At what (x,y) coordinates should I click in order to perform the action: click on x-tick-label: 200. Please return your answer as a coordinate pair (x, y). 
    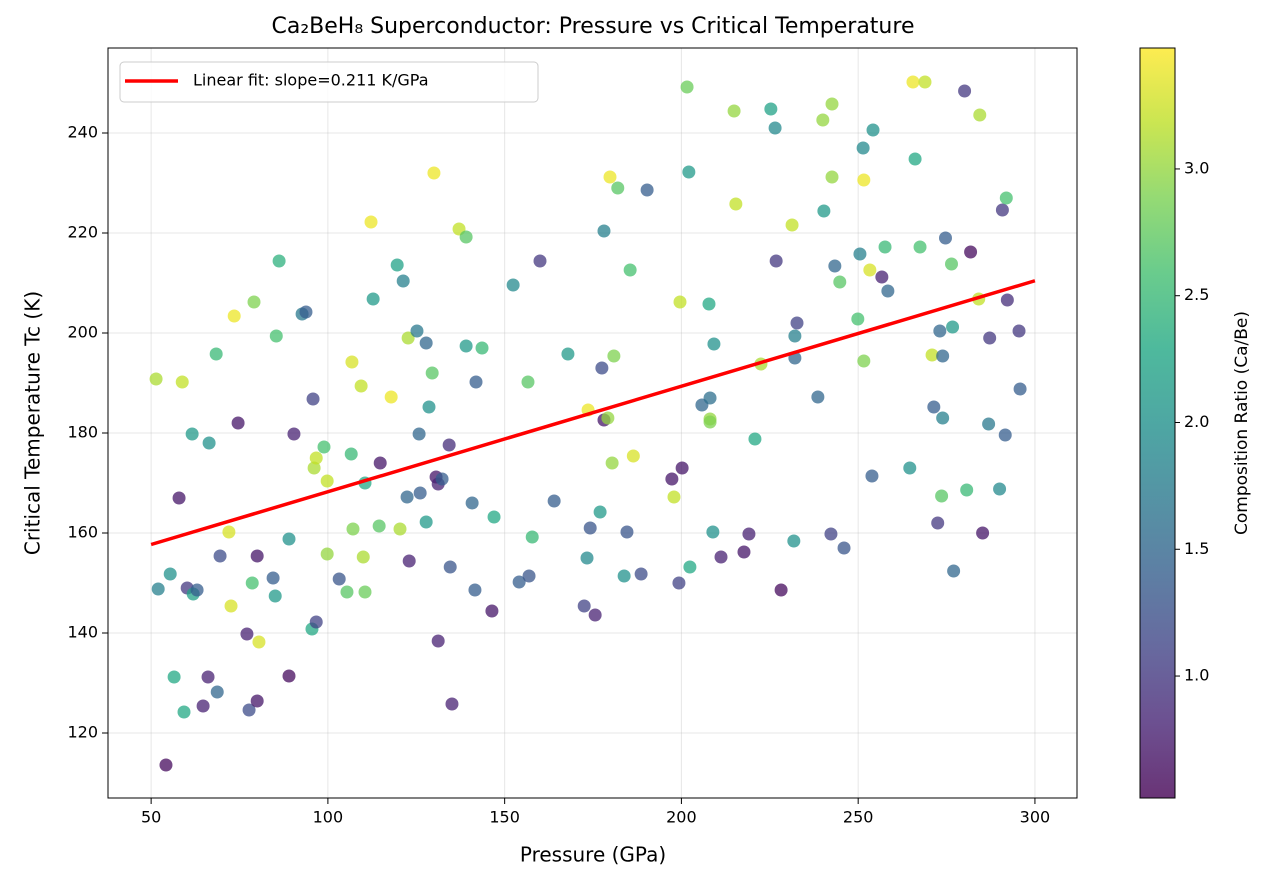
    Looking at the image, I should click on (681, 817).